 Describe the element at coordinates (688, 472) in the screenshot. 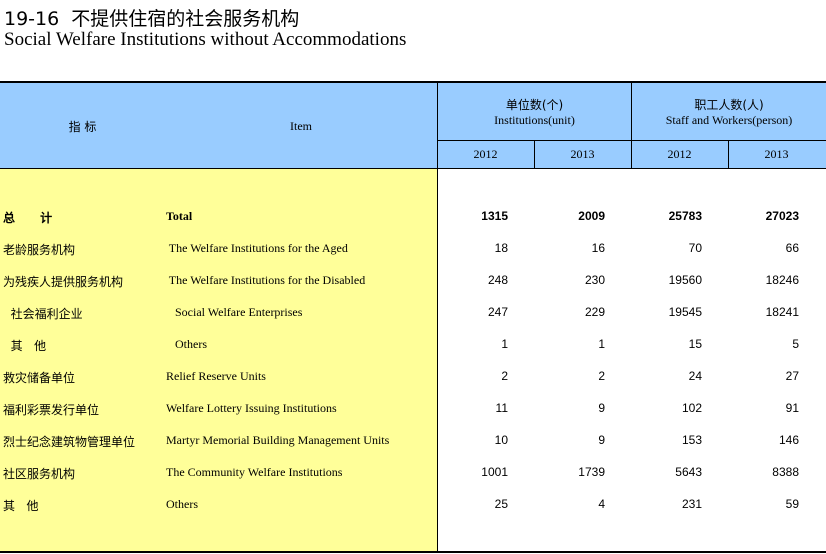

I see `cell-value: 5643` at that location.